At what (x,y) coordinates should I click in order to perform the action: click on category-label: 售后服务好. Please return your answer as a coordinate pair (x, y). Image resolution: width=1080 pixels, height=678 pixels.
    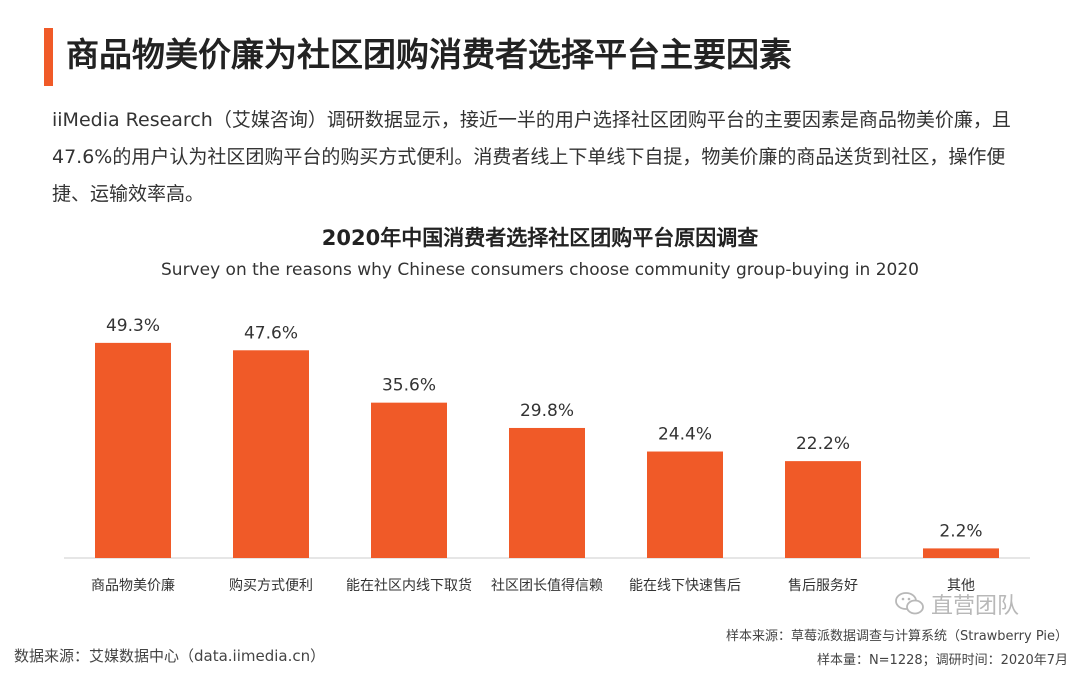
    Looking at the image, I should click on (823, 586).